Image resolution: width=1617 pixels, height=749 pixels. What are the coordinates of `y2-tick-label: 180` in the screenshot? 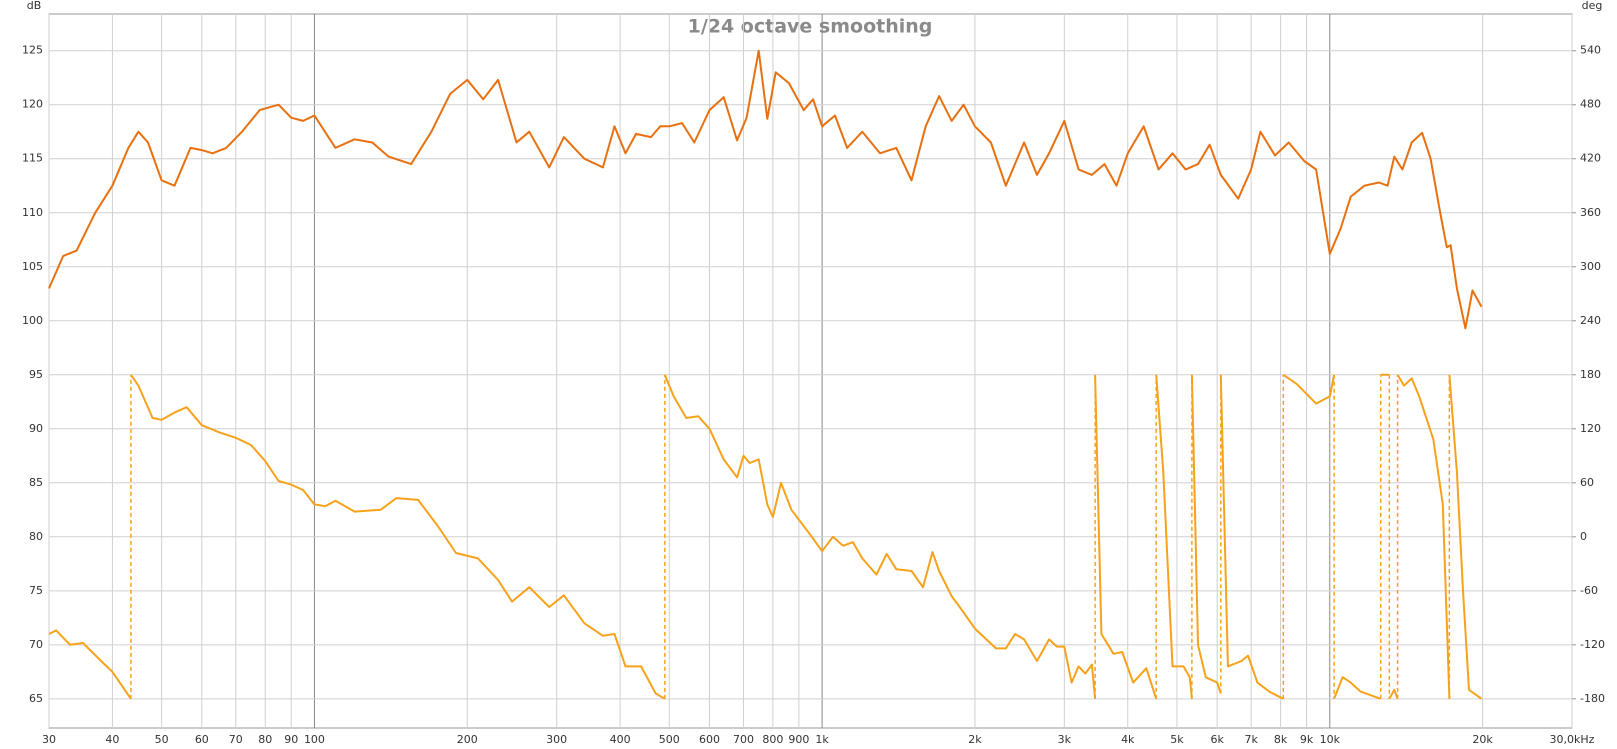 It's located at (1590, 374).